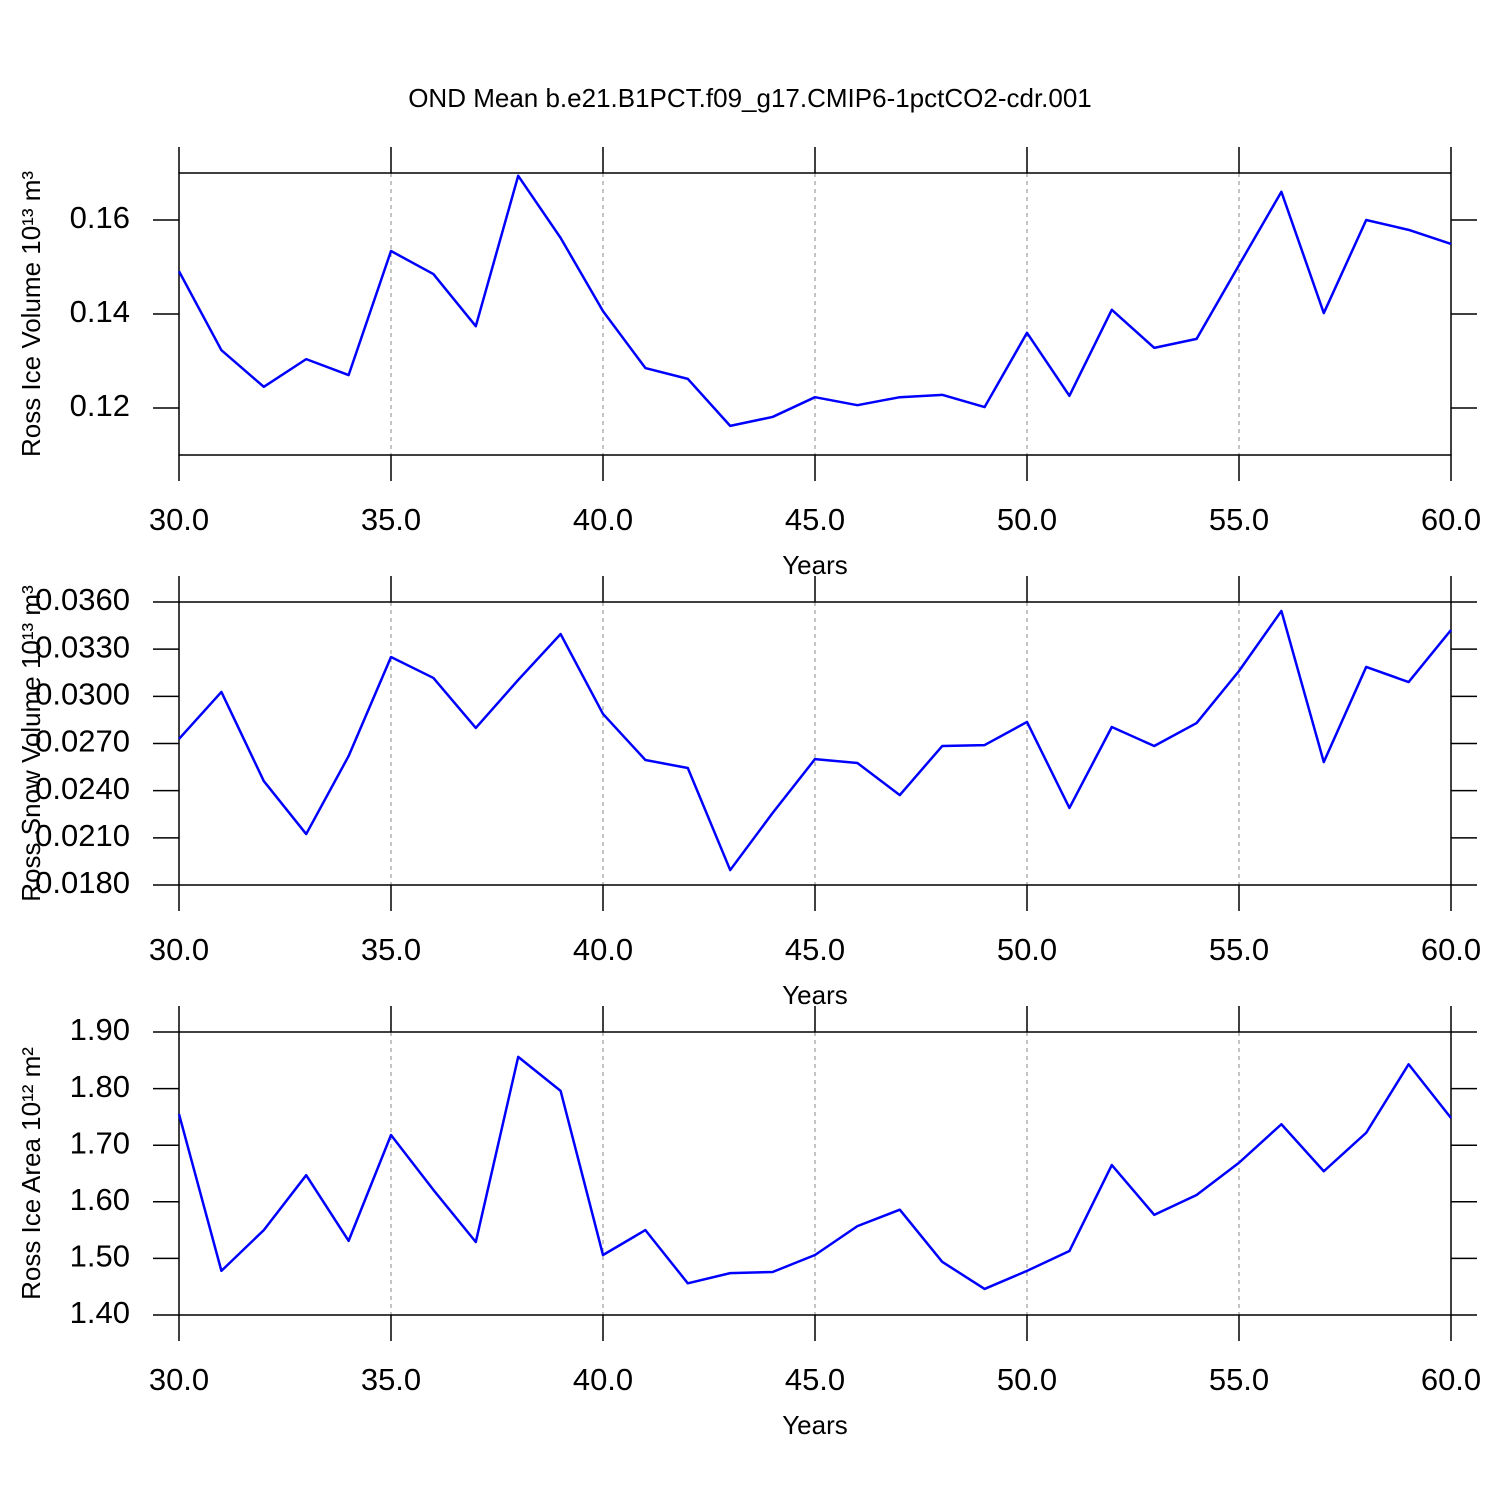  I want to click on y-tick-label: 0.0330, so click(82, 646).